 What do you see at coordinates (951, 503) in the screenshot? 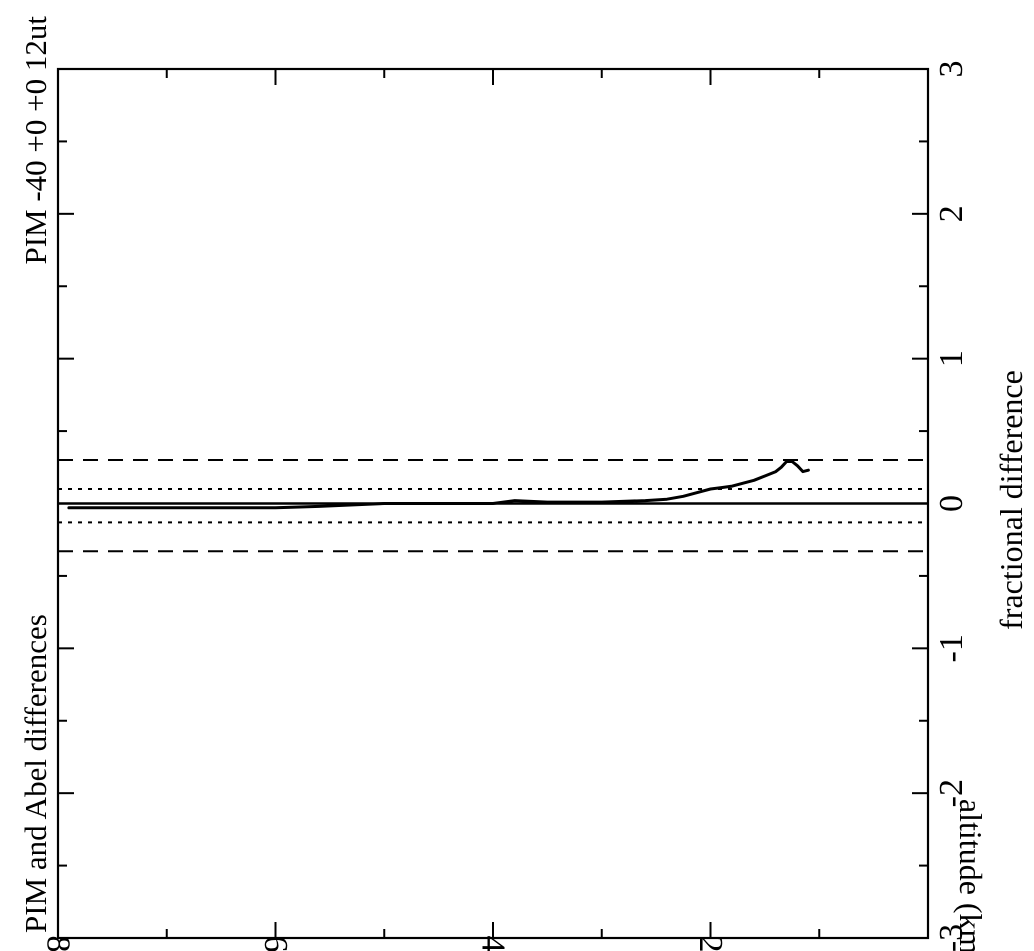
I see `y-tick-label: 0` at bounding box center [951, 503].